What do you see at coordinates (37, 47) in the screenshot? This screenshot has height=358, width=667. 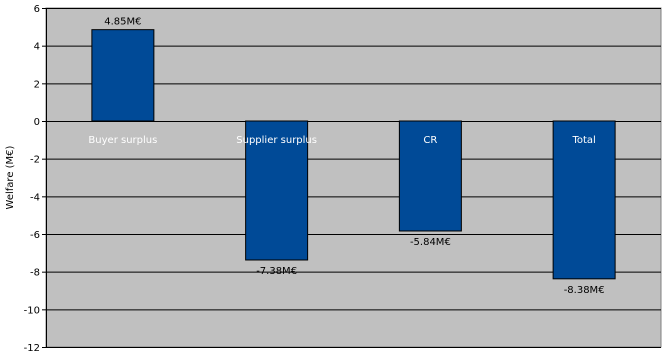 I see `y-tick-label: 4` at bounding box center [37, 47].